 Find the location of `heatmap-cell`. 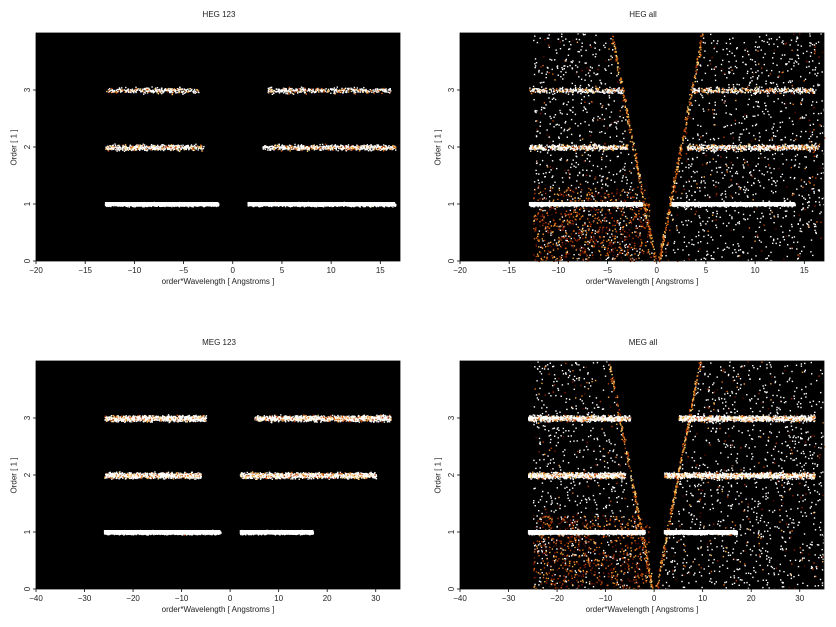

heatmap-cell is located at coordinates (218, 203).